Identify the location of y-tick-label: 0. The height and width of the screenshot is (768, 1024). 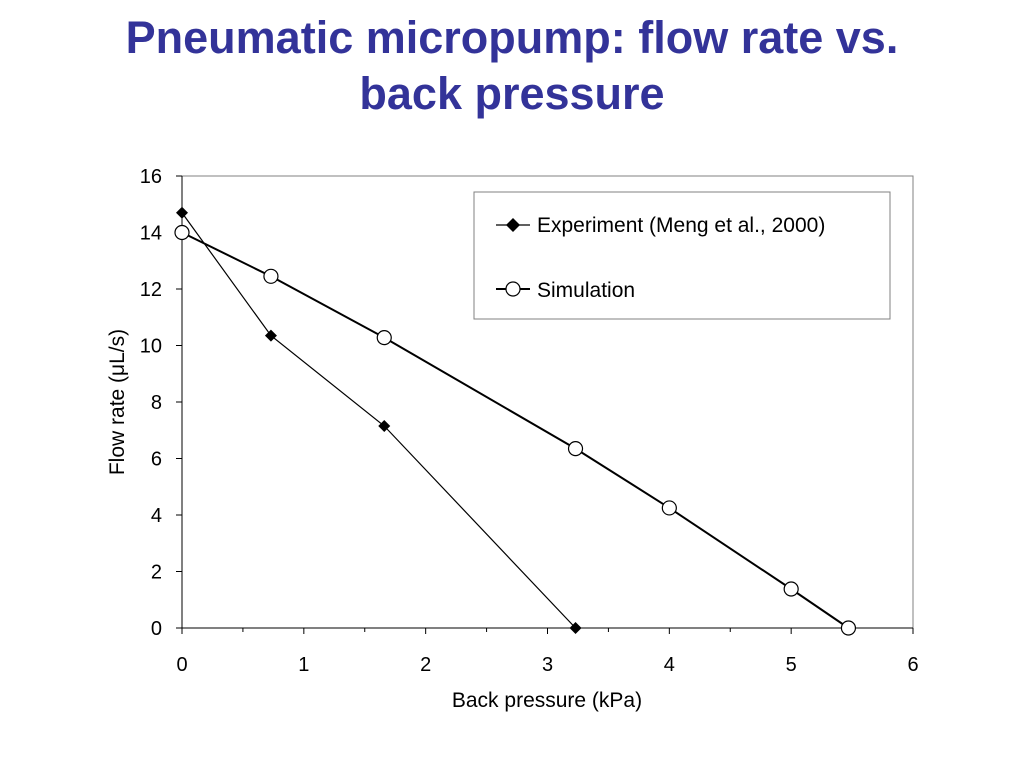
(156, 629).